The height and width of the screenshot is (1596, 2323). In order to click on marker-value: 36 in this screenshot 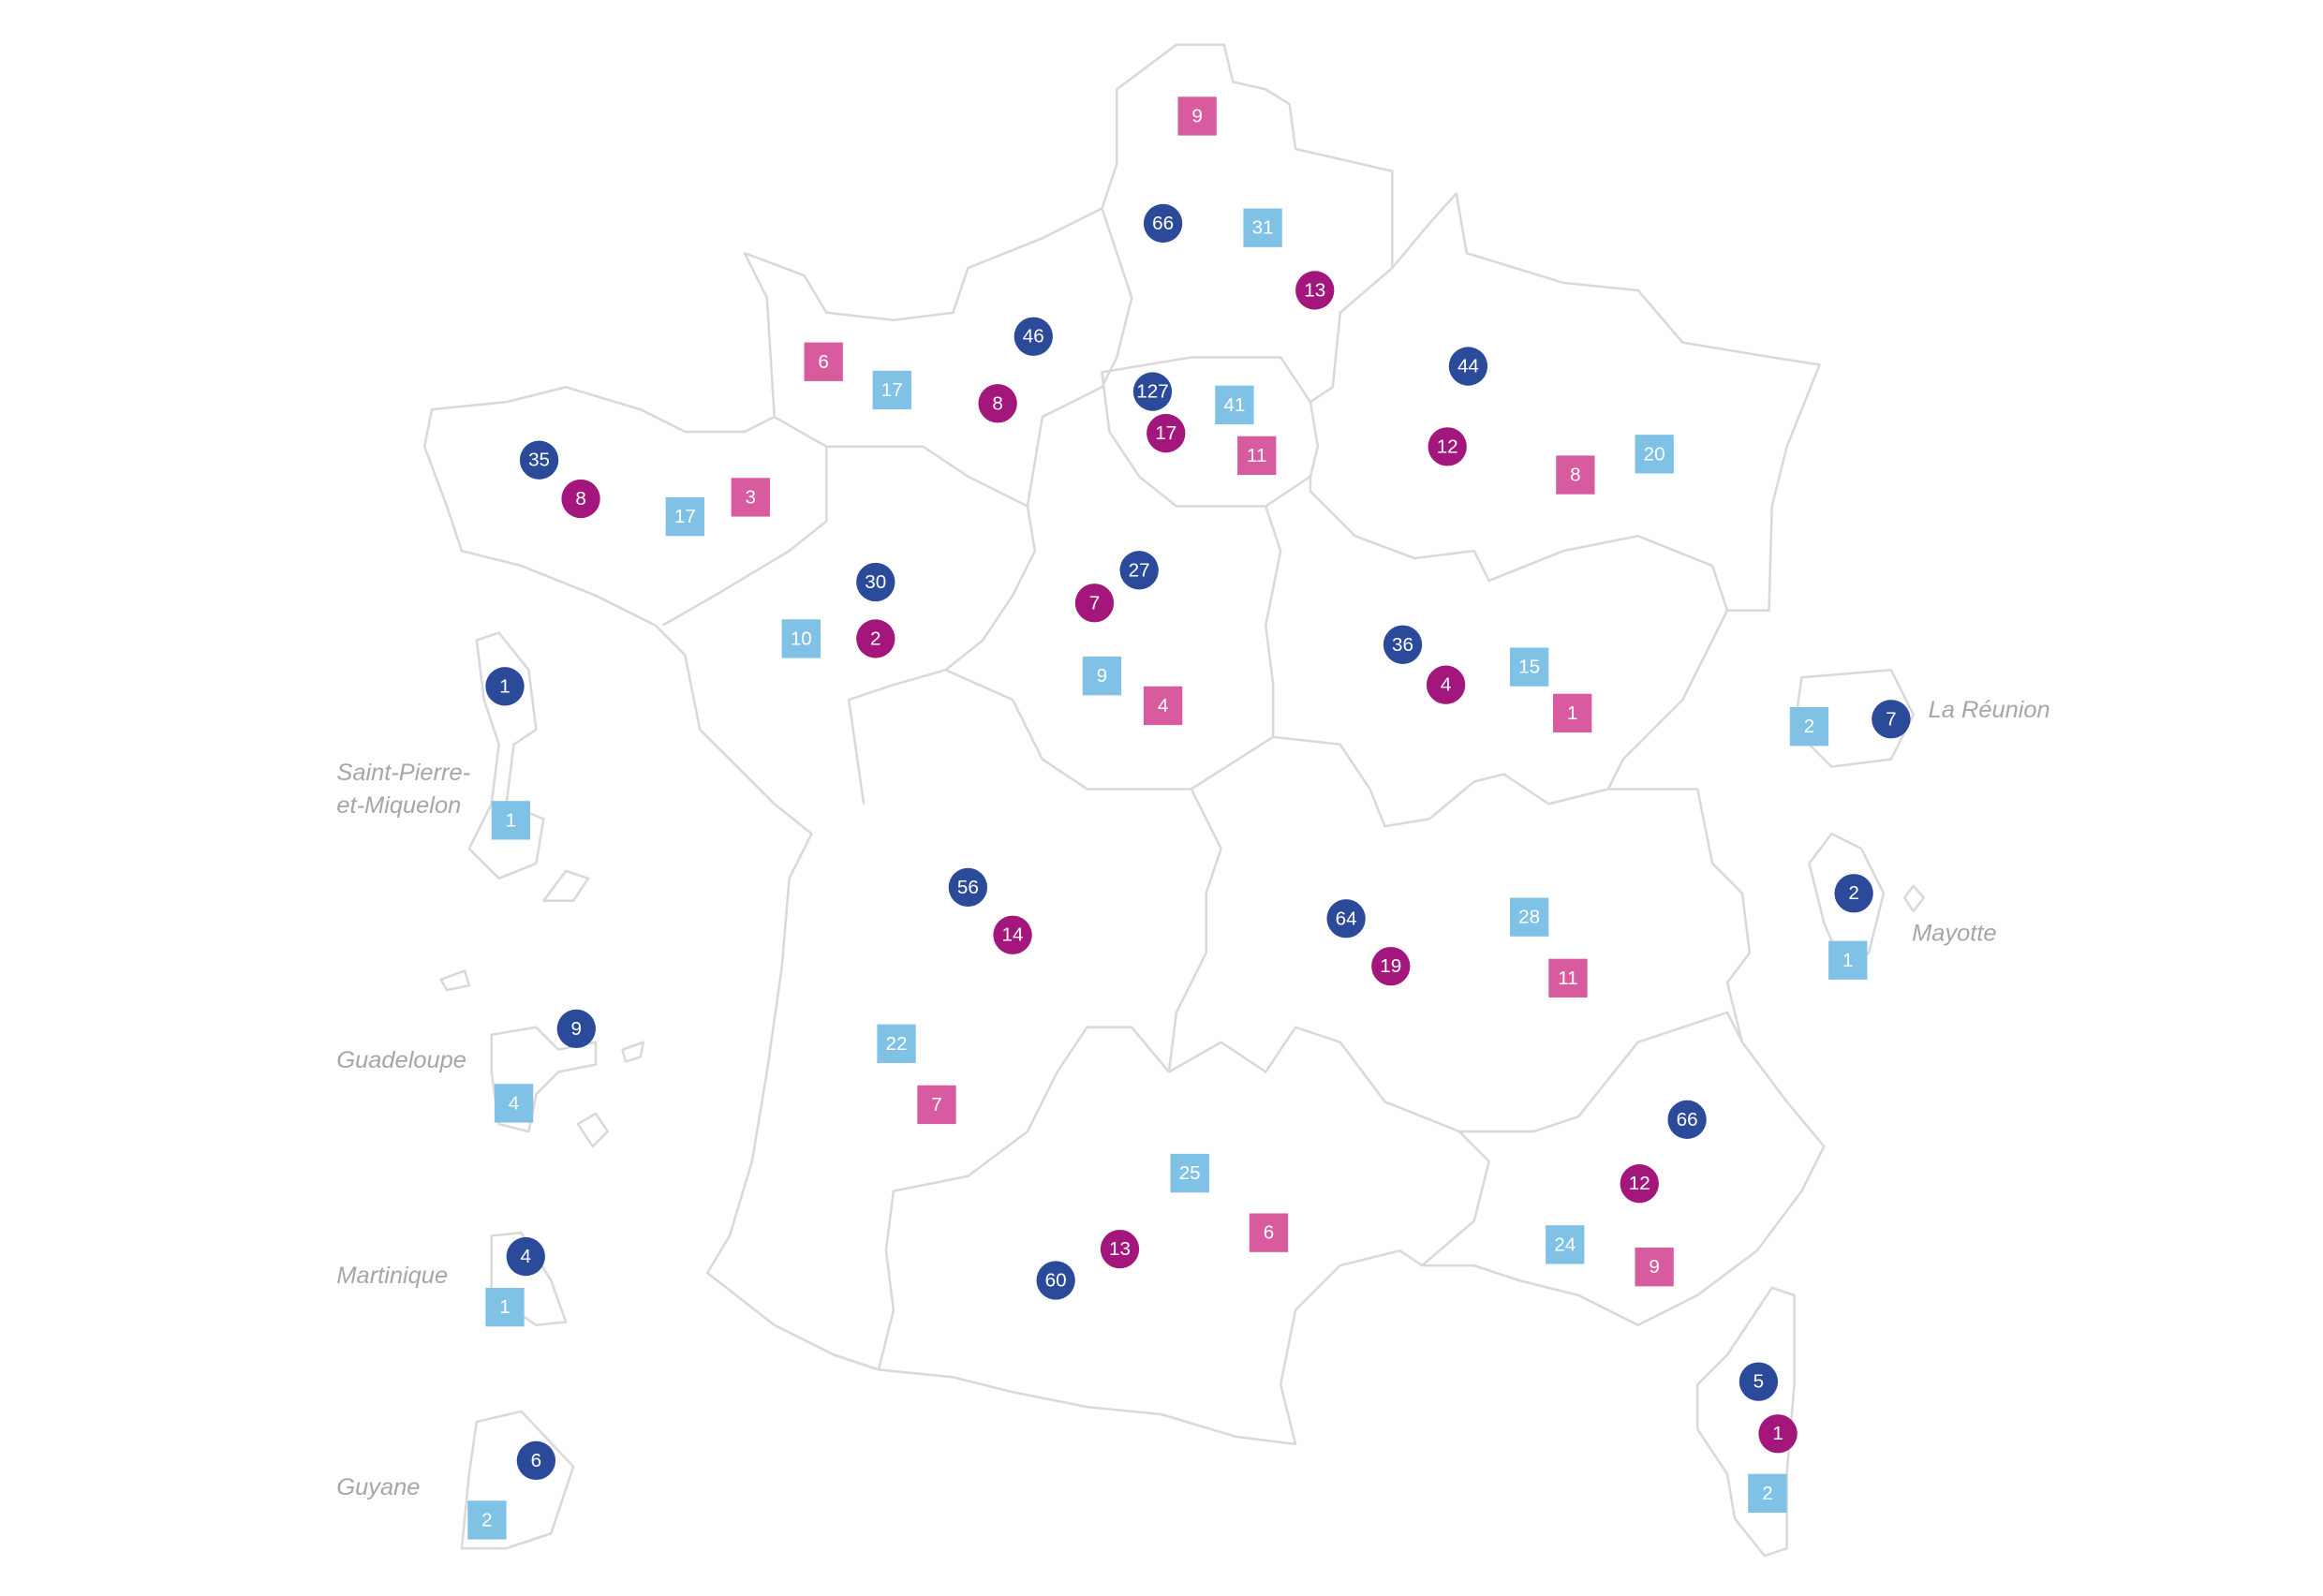, I will do `click(1402, 645)`.